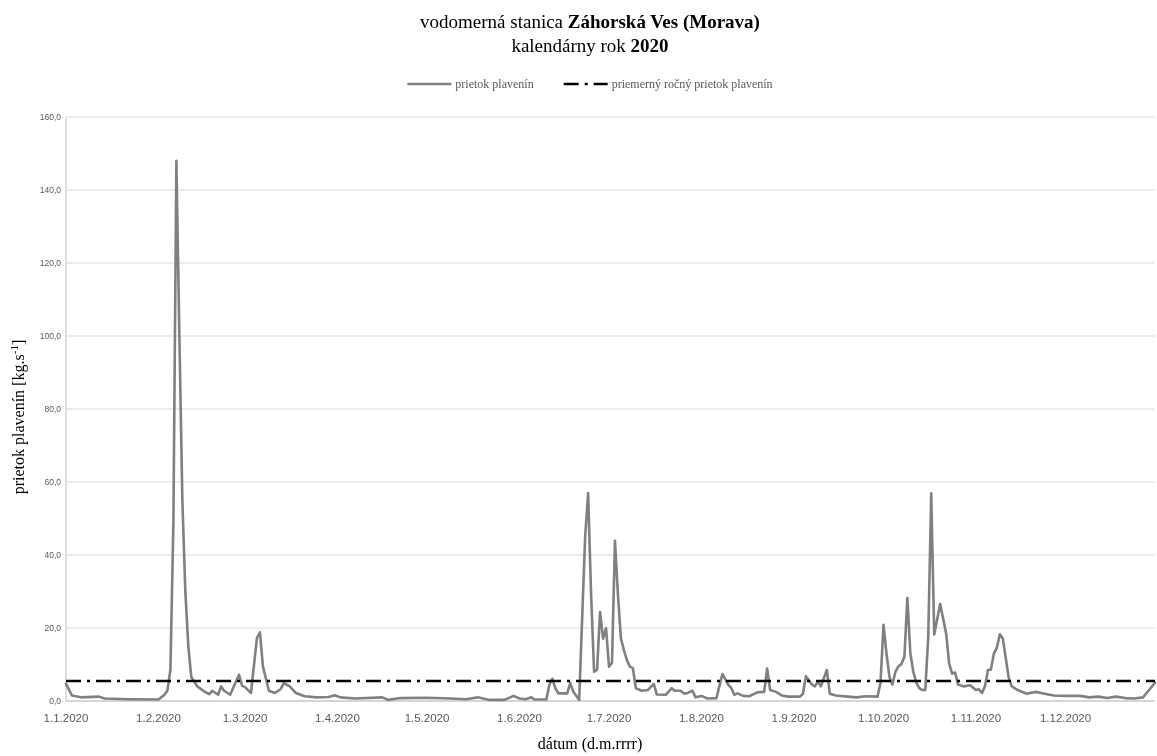 This screenshot has height=756, width=1157. Describe the element at coordinates (245, 718) in the screenshot. I see `x-tick-label: 1.3.2020` at that location.